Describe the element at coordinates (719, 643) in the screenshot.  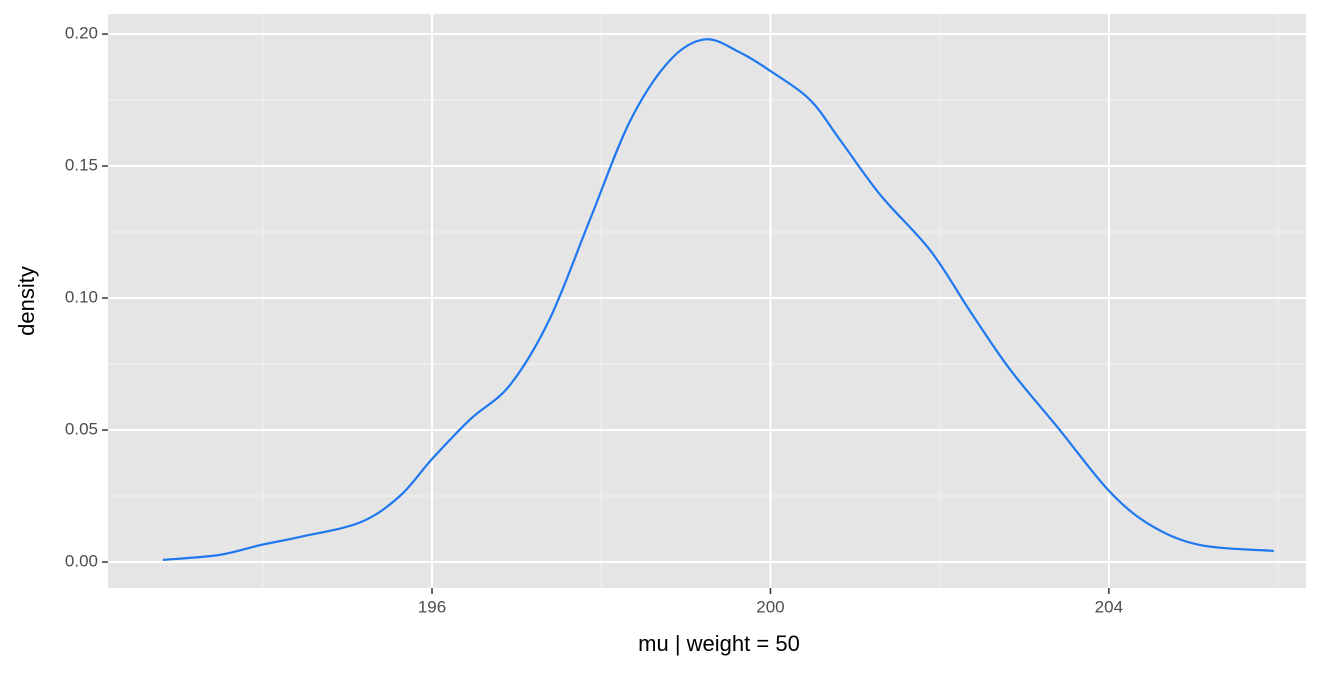
I see `x-axis-title: mu | weight = 50` at that location.